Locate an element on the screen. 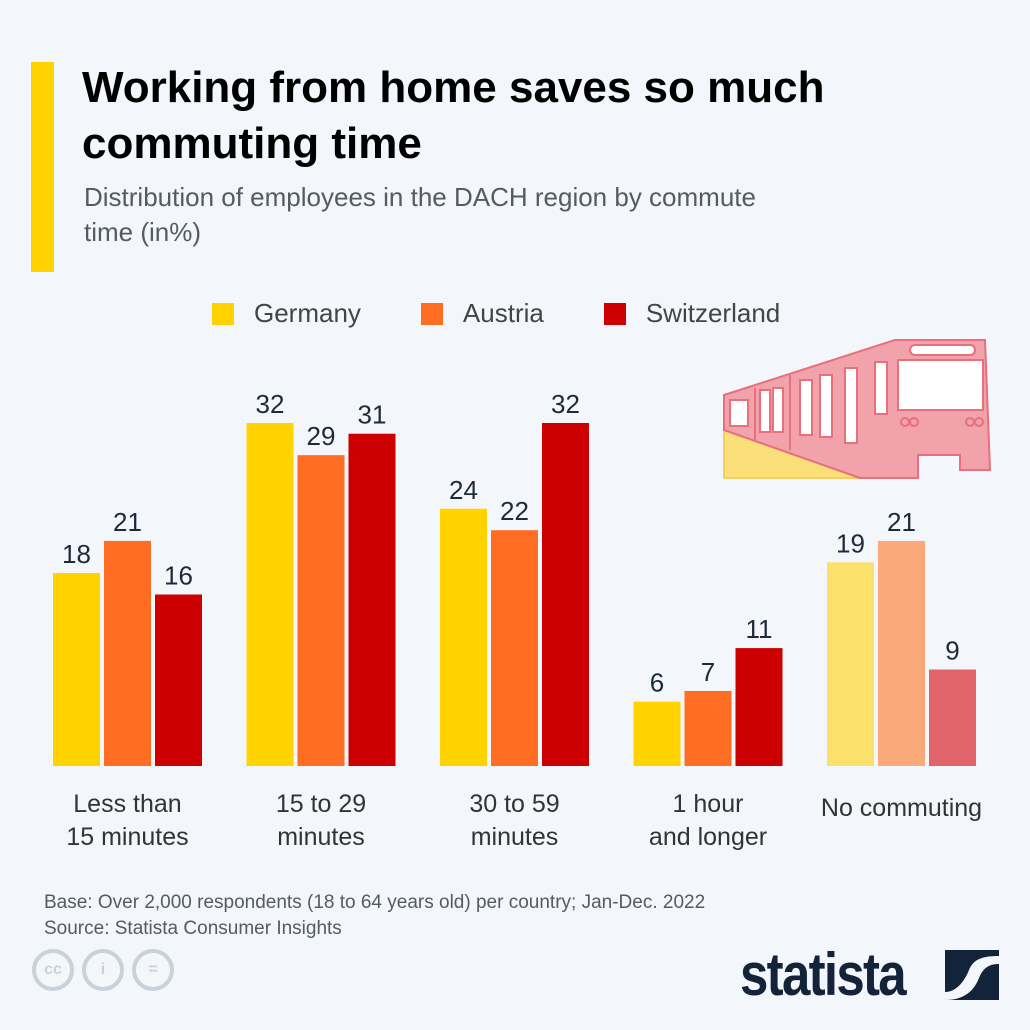 The height and width of the screenshot is (1030, 1030). data-label: 16 is located at coordinates (178, 576).